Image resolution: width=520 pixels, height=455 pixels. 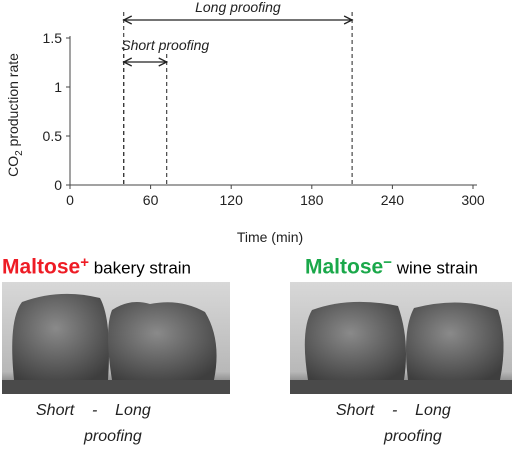 I want to click on y-tick-label: 0, so click(x=58, y=185).